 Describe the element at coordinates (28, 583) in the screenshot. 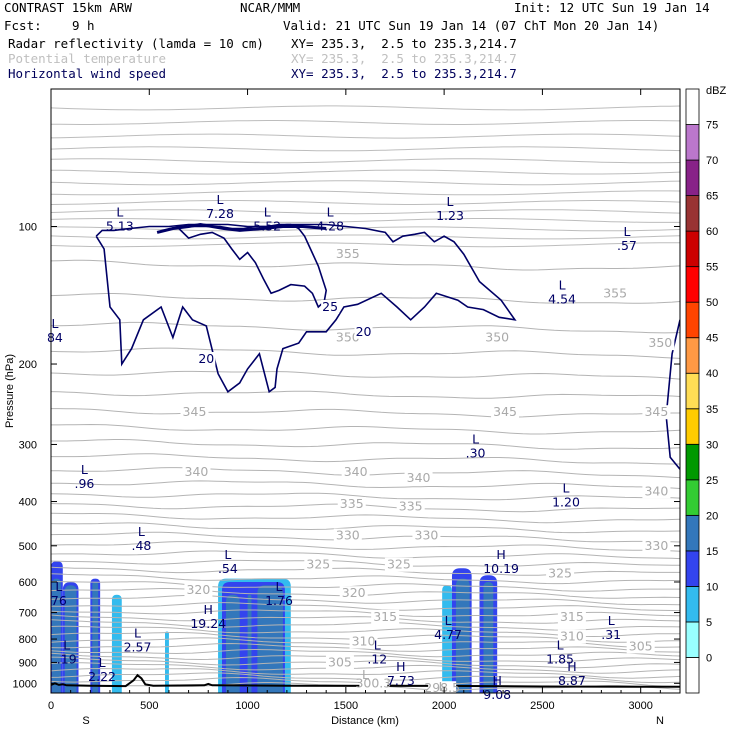

I see `y-tick-label: 600` at that location.